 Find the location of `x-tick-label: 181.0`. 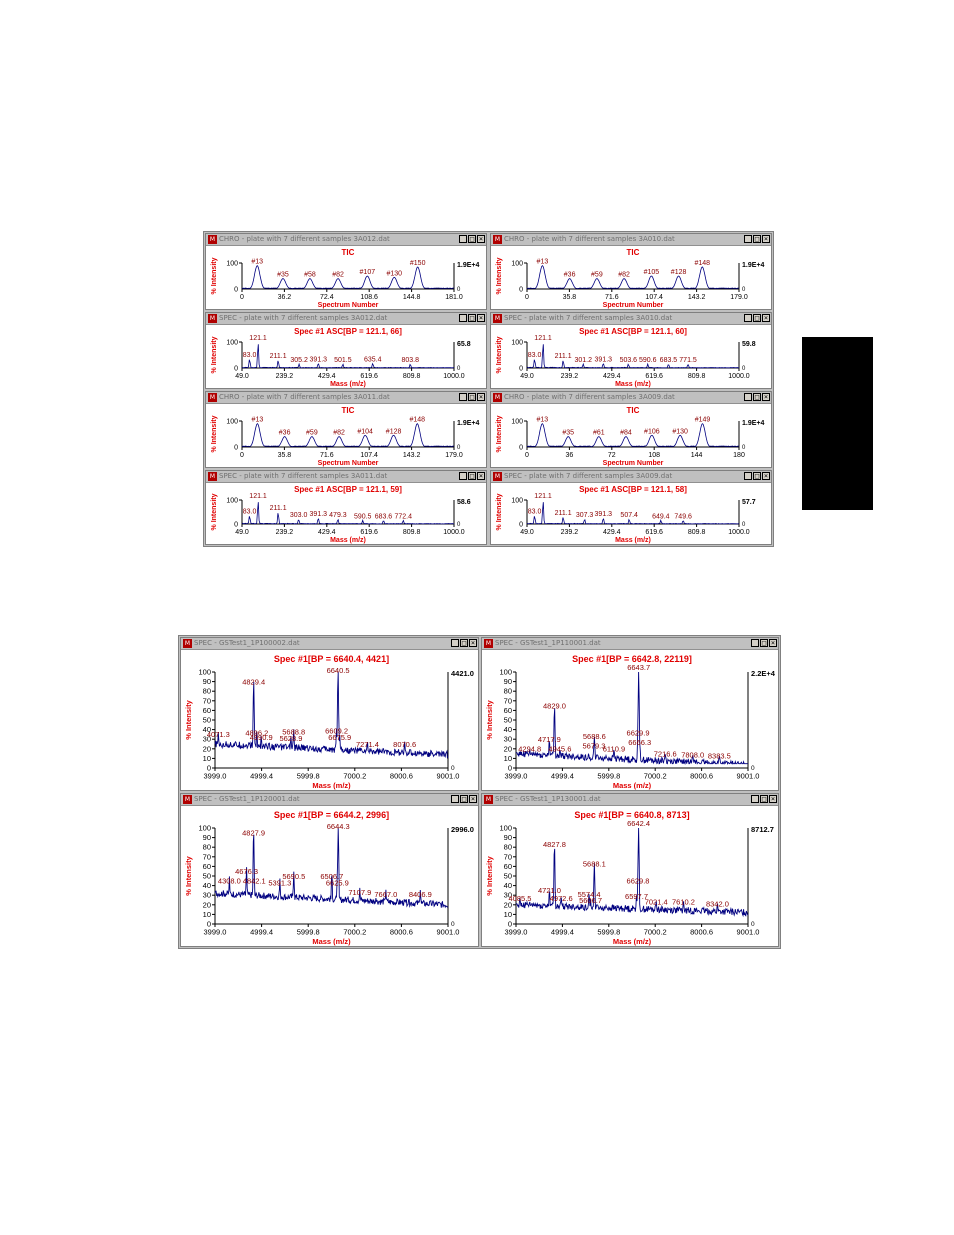

x-tick-label: 181.0 is located at coordinates (454, 297).